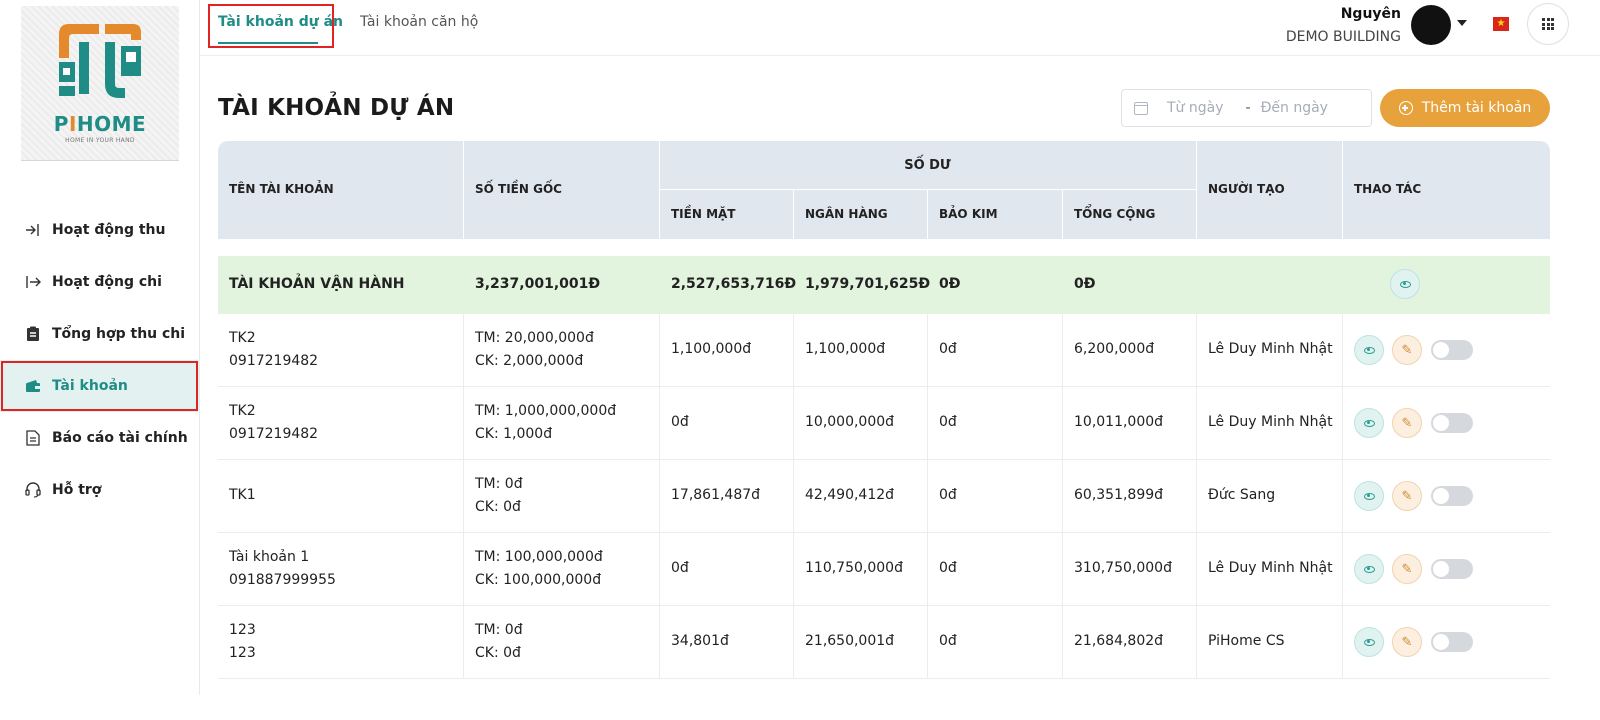 This screenshot has height=720, width=1600. Describe the element at coordinates (1246, 641) in the screenshot. I see `creator-name: PiHome CS` at that location.